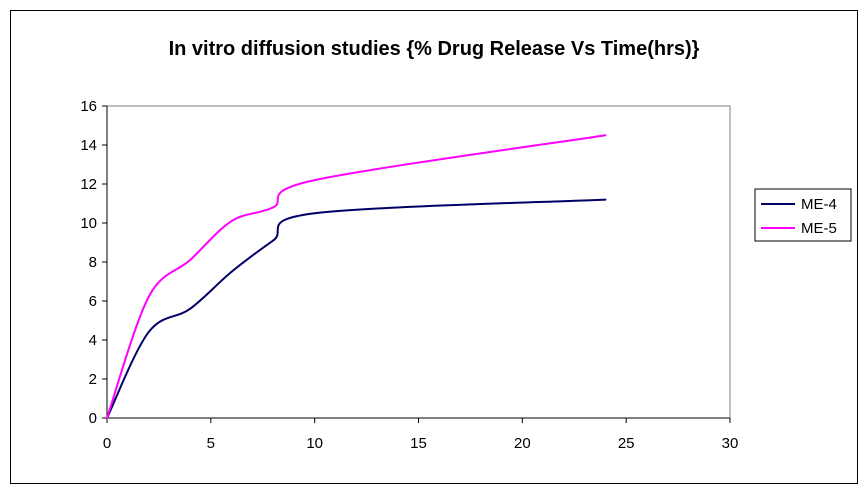 The image size is (867, 496). What do you see at coordinates (819, 204) in the screenshot?
I see `legend-label: ME-4` at bounding box center [819, 204].